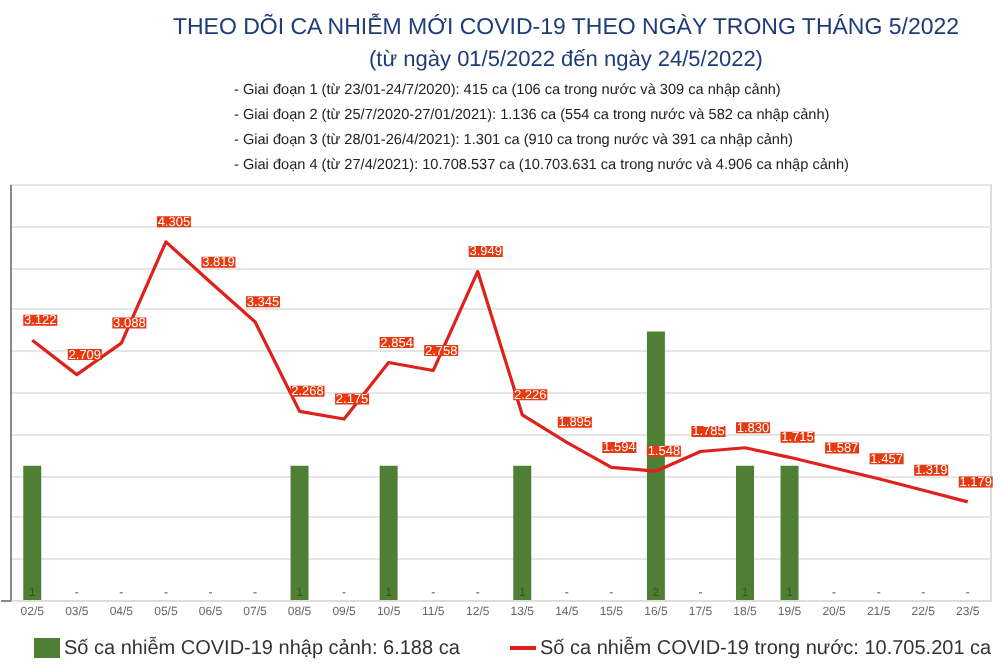 The image size is (1000, 666). Describe the element at coordinates (766, 648) in the screenshot. I see `legend-label: Số ca nhiễm COVID-19 trong nước: 10.705.201 ca` at that location.